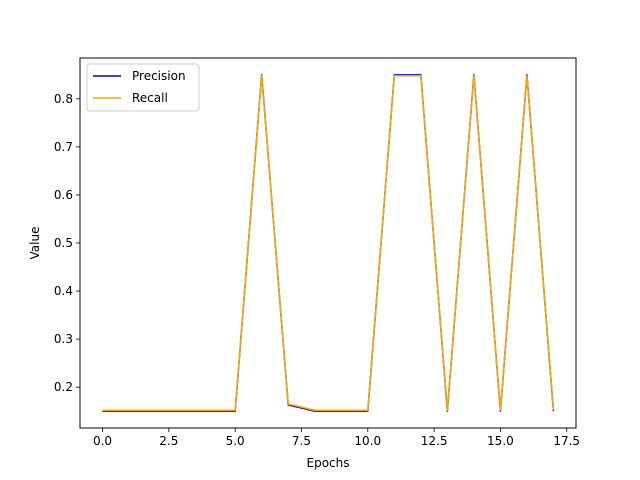 The height and width of the screenshot is (480, 640). What do you see at coordinates (434, 441) in the screenshot?
I see `x-tick-label: 12.5` at bounding box center [434, 441].